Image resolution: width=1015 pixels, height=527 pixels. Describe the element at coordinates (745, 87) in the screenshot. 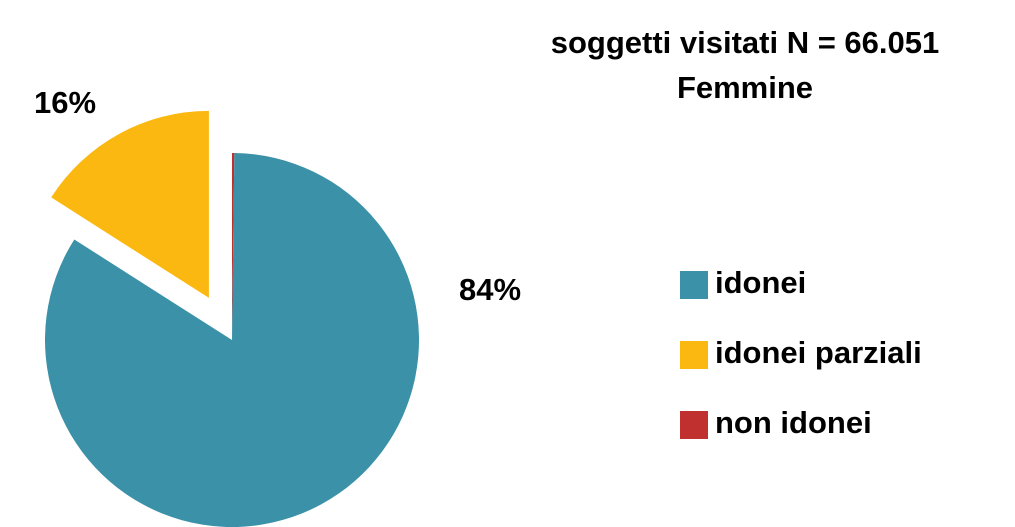

I see `chart-subtitle: Femmine` at that location.